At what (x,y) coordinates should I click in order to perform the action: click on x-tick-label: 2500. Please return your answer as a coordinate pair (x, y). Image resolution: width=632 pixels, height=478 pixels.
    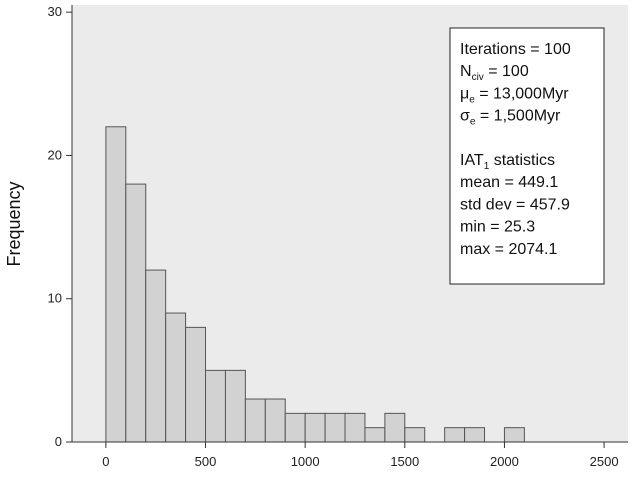
    Looking at the image, I should click on (604, 461).